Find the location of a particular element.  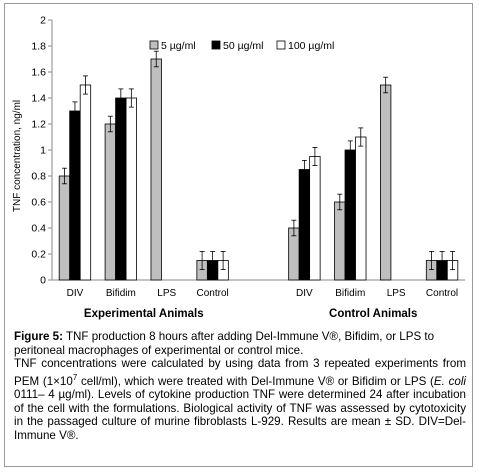

legend-label: 100 µg/ml is located at coordinates (311, 46).